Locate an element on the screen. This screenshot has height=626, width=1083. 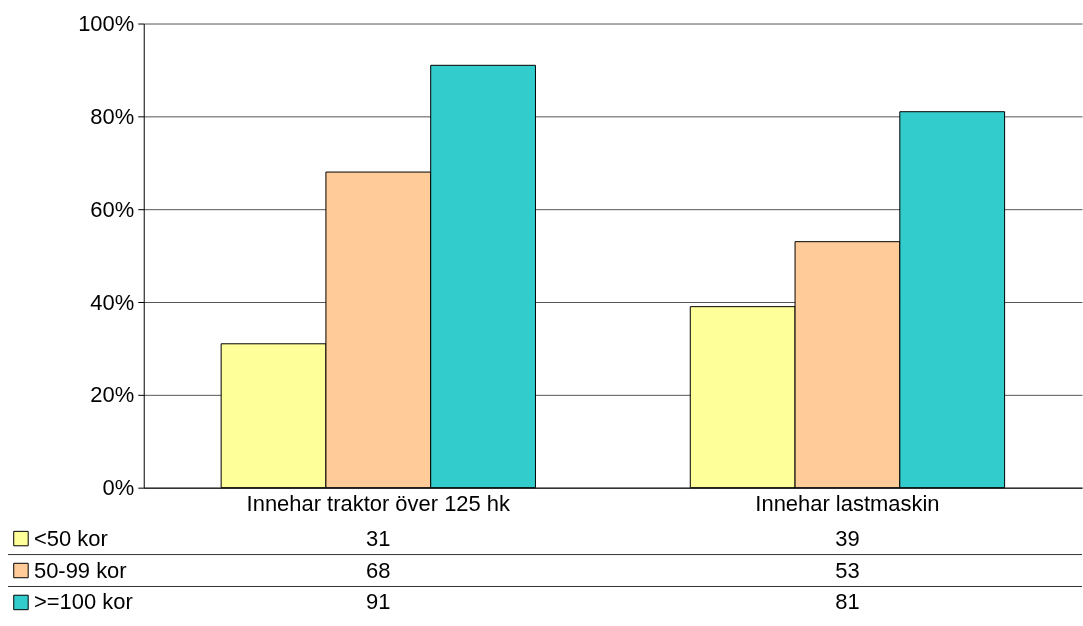
legend-label: <50 kor is located at coordinates (70, 538).